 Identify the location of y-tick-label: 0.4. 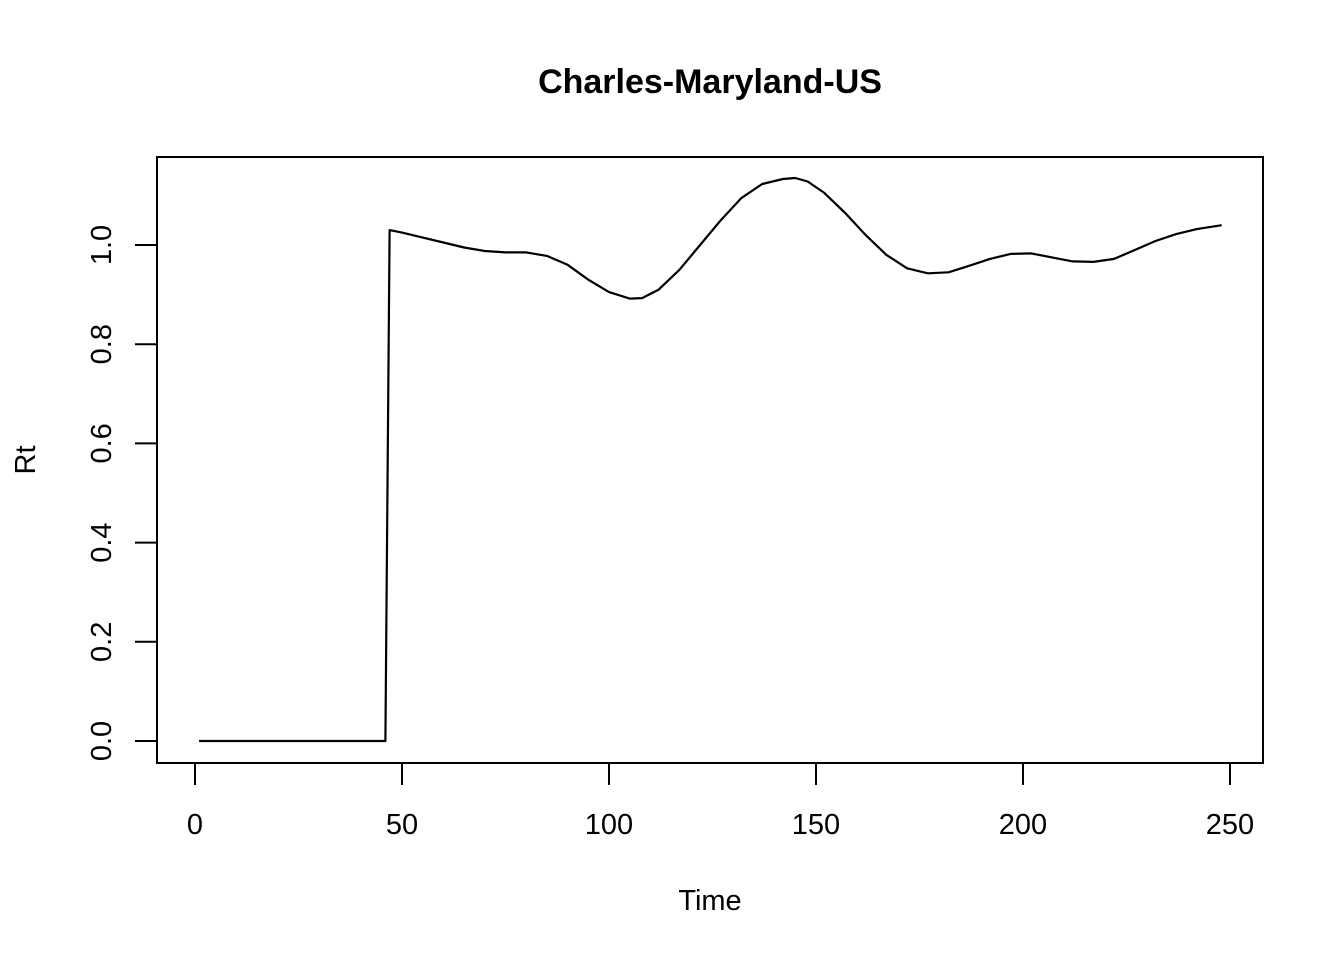
(102, 542).